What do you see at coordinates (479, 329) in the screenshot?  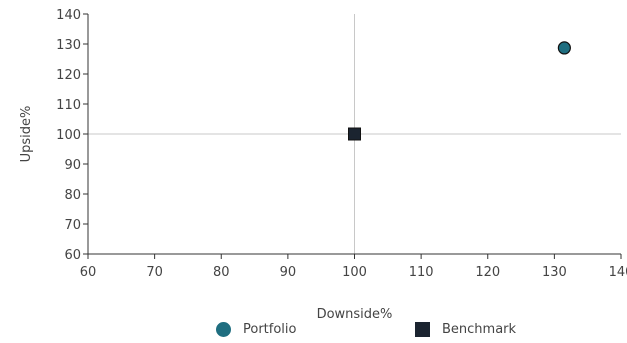 I see `legend-label-benchmark: Benchmark` at bounding box center [479, 329].